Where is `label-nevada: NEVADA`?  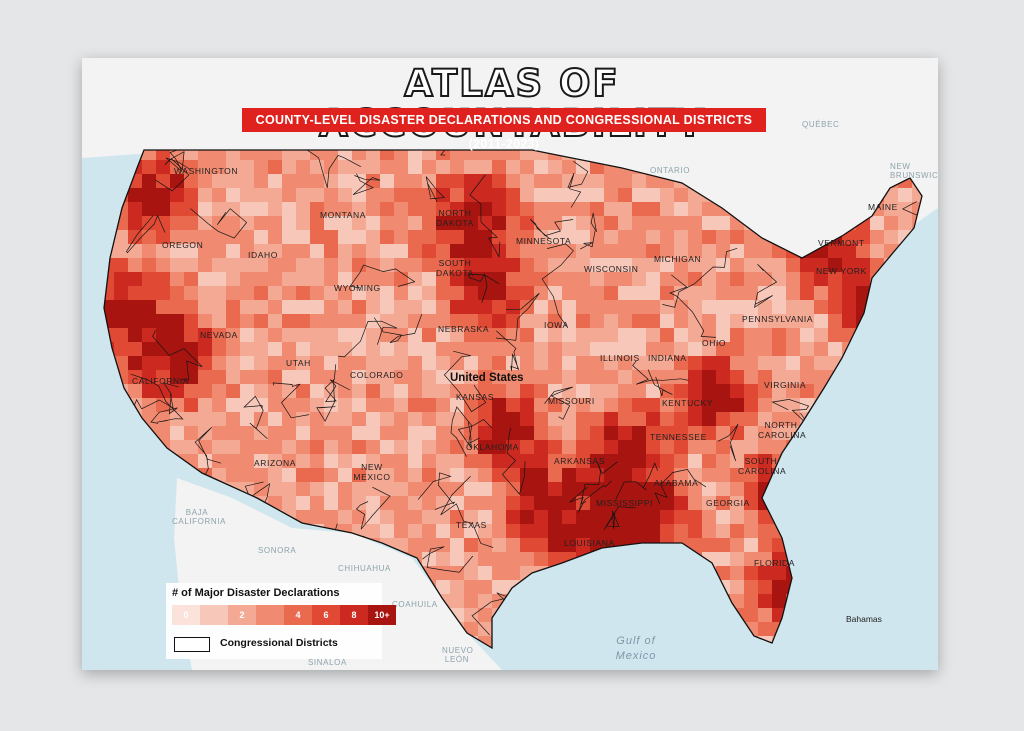 label-nevada: NEVADA is located at coordinates (219, 335).